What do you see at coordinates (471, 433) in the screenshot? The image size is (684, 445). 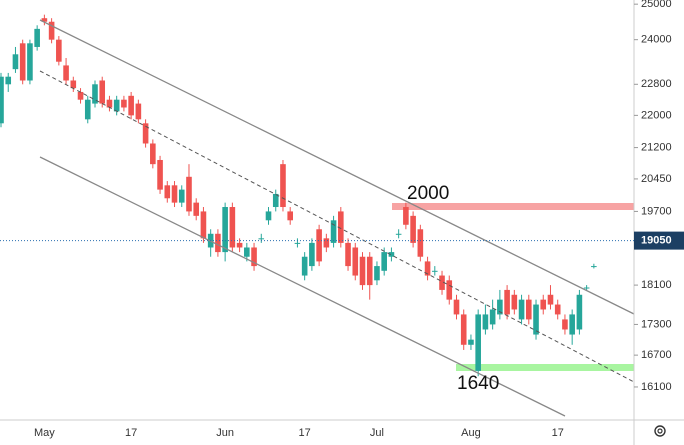 I see `x-tick-label: Aug` at bounding box center [471, 433].